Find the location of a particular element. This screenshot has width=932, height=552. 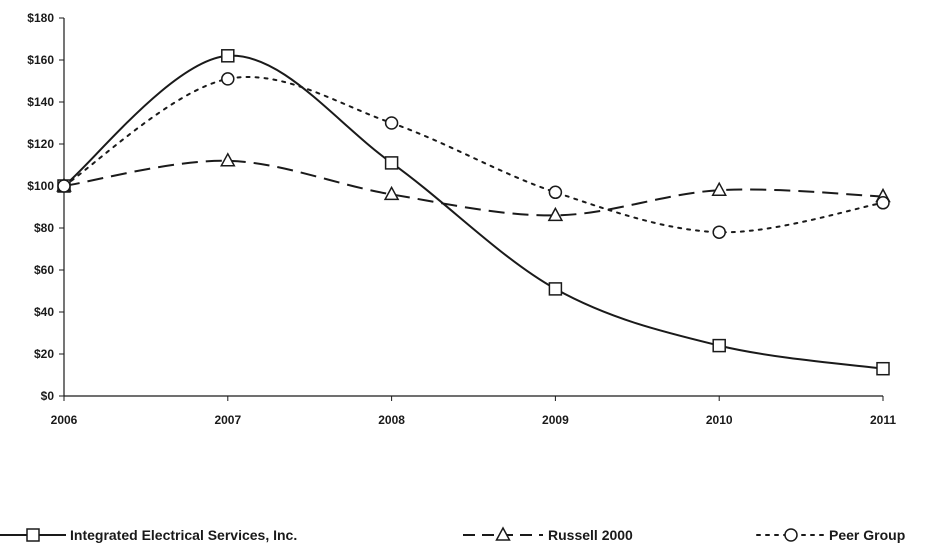

y-tick-label: $80 is located at coordinates (44, 228).